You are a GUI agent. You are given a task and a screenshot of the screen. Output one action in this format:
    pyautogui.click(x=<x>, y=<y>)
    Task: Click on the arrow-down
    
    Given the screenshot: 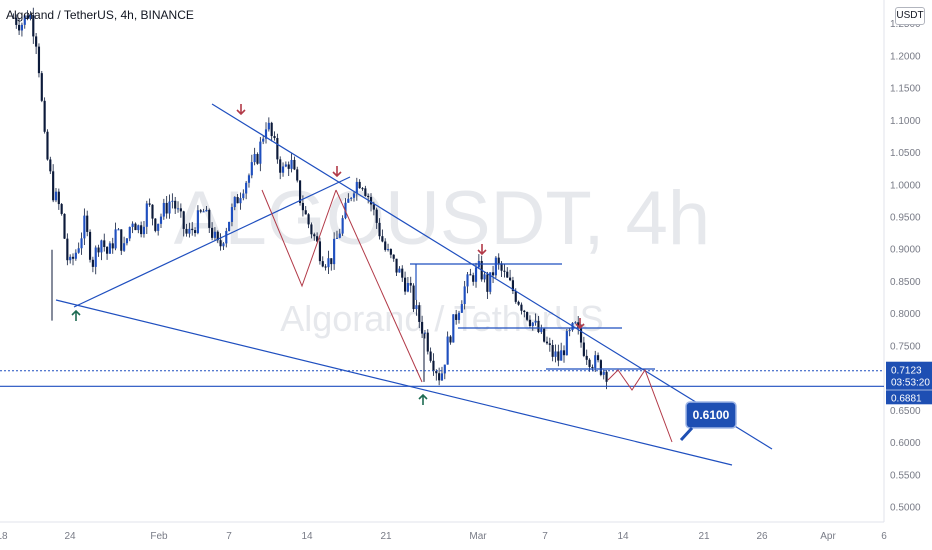 What is the action you would take?
    pyautogui.click(x=241, y=110)
    